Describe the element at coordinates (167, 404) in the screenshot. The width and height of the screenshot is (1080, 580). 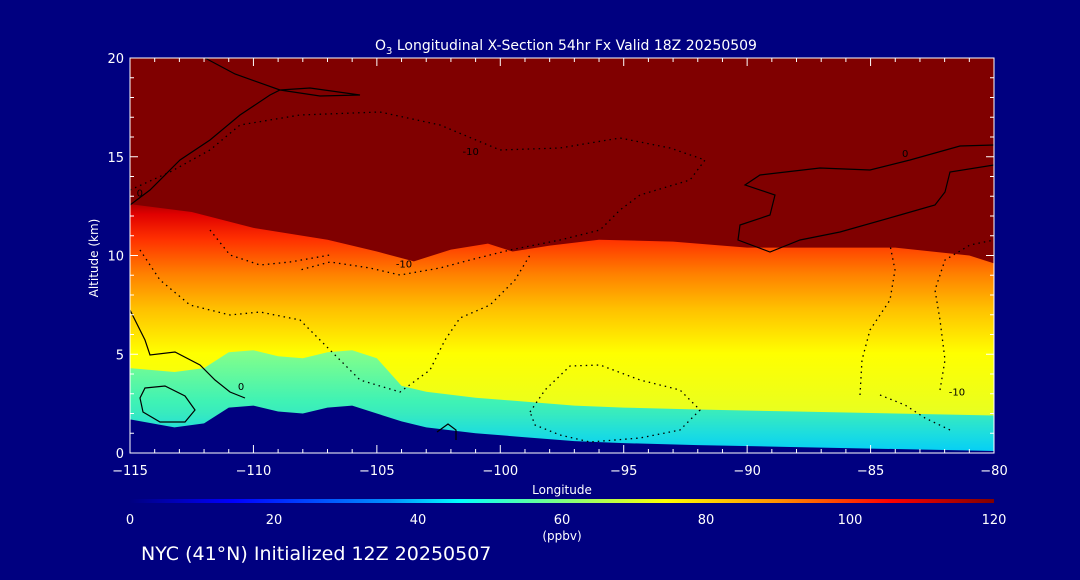
I see `contour-zero-loop` at that location.